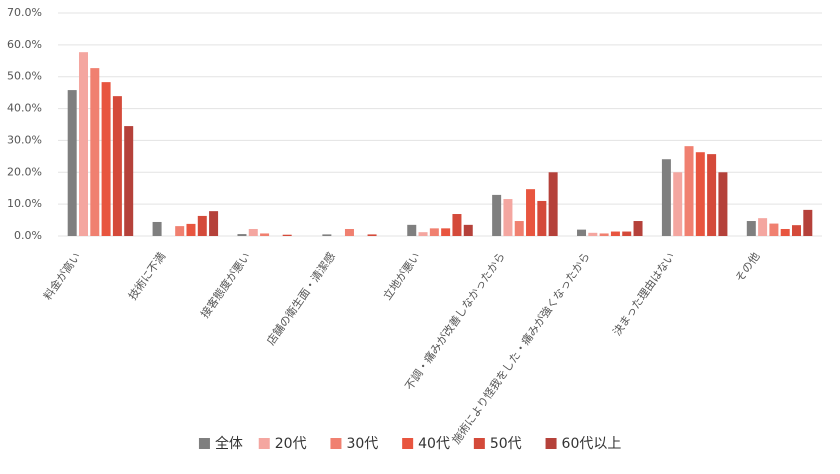 The width and height of the screenshot is (840, 474). Describe the element at coordinates (506, 444) in the screenshot. I see `legend-label: 50代` at that location.